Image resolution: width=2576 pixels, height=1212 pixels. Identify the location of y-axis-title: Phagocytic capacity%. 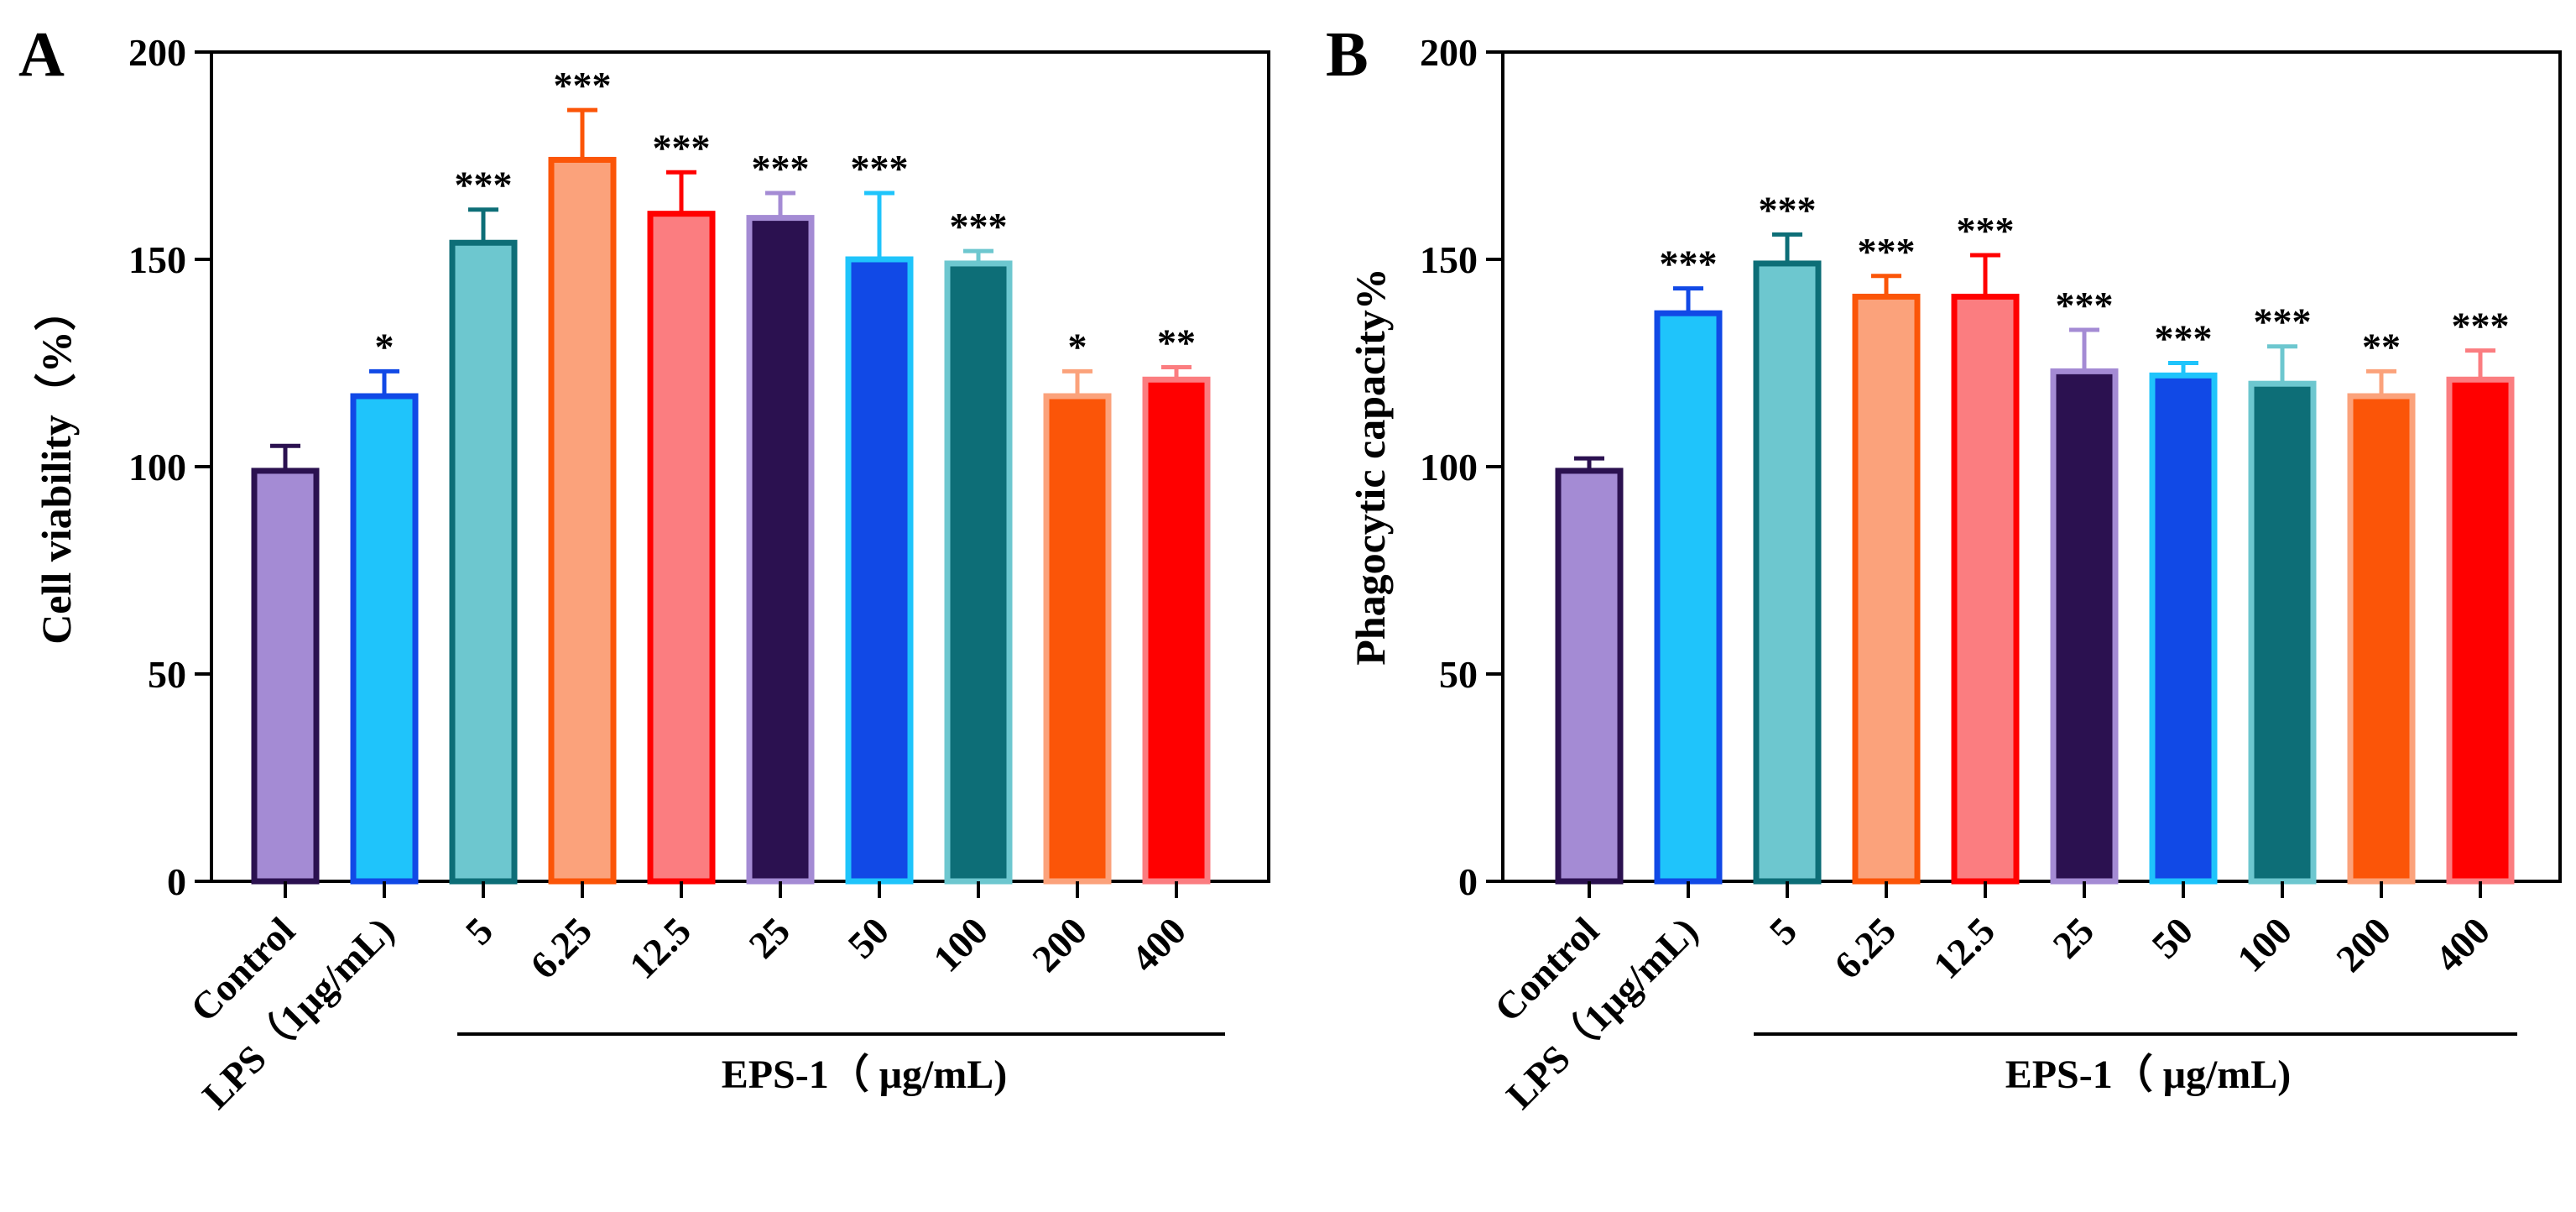
(1370, 467).